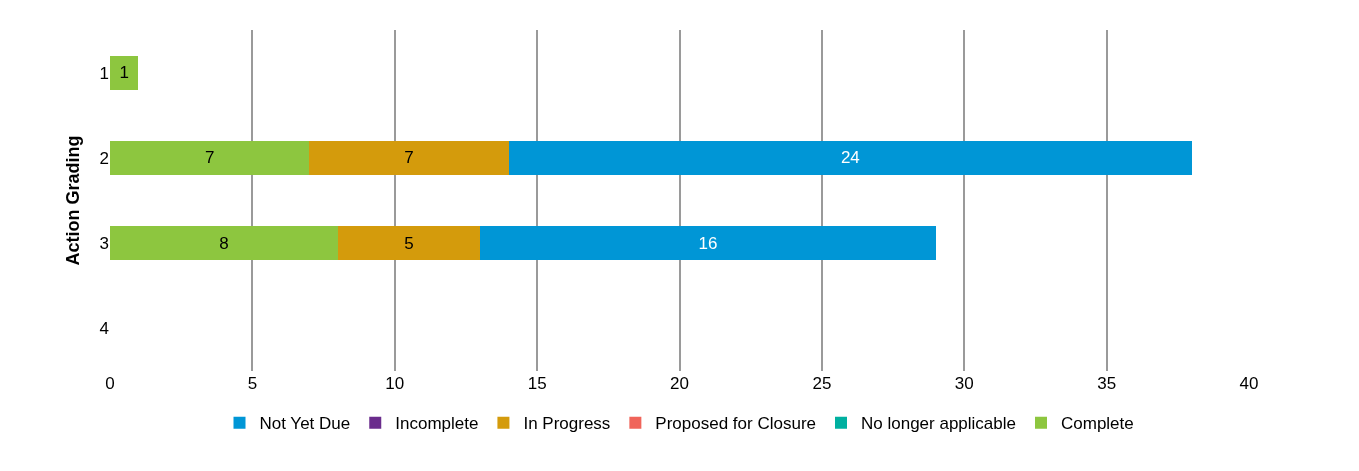  I want to click on x-tick-label: 5, so click(252, 383).